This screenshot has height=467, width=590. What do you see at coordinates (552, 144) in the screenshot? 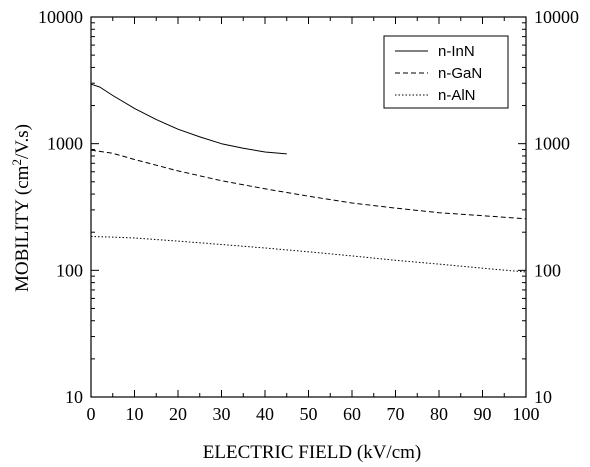
I see `y-tick-label-right: 1000` at bounding box center [552, 144].